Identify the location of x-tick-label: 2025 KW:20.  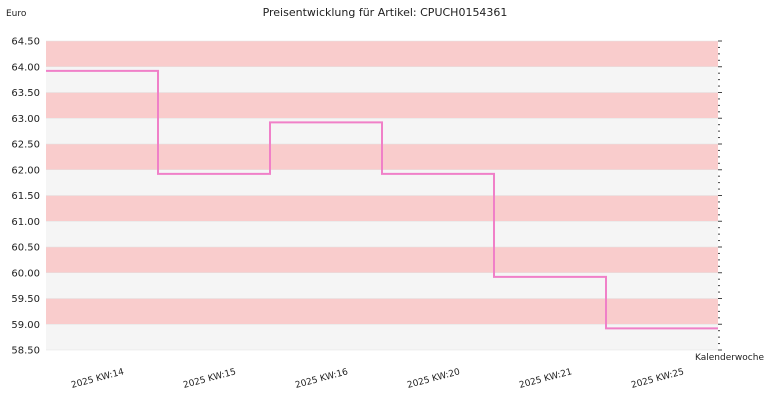
(433, 379).